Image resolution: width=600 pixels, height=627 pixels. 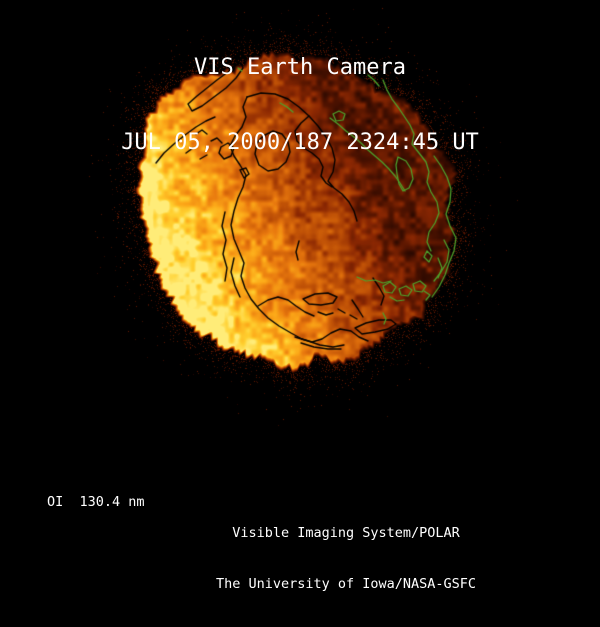 What do you see at coordinates (300, 67) in the screenshot?
I see `camera-title: VIS Earth Camera` at bounding box center [300, 67].